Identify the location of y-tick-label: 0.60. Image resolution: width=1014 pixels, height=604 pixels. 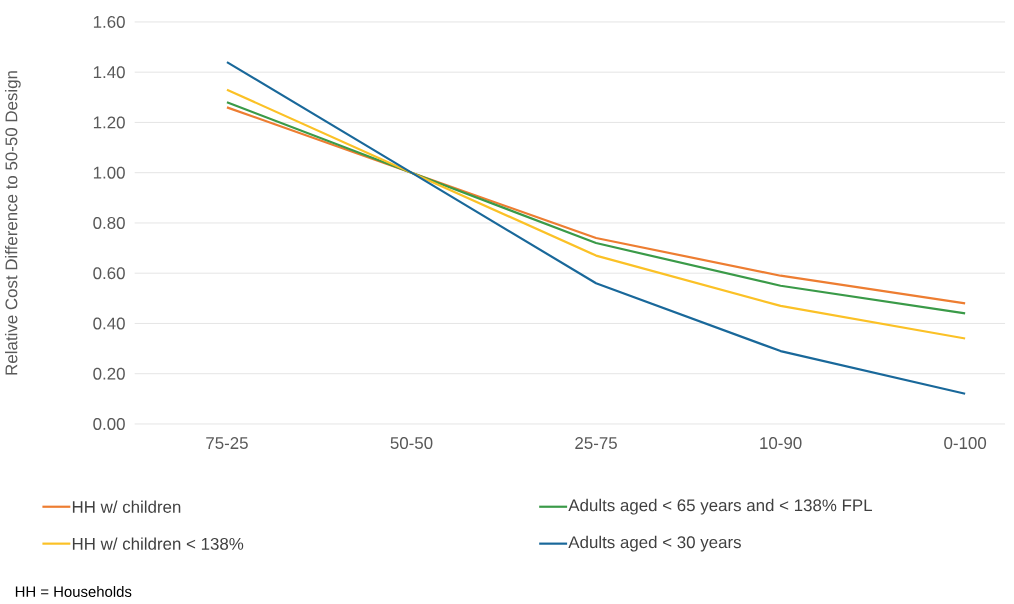
(109, 273).